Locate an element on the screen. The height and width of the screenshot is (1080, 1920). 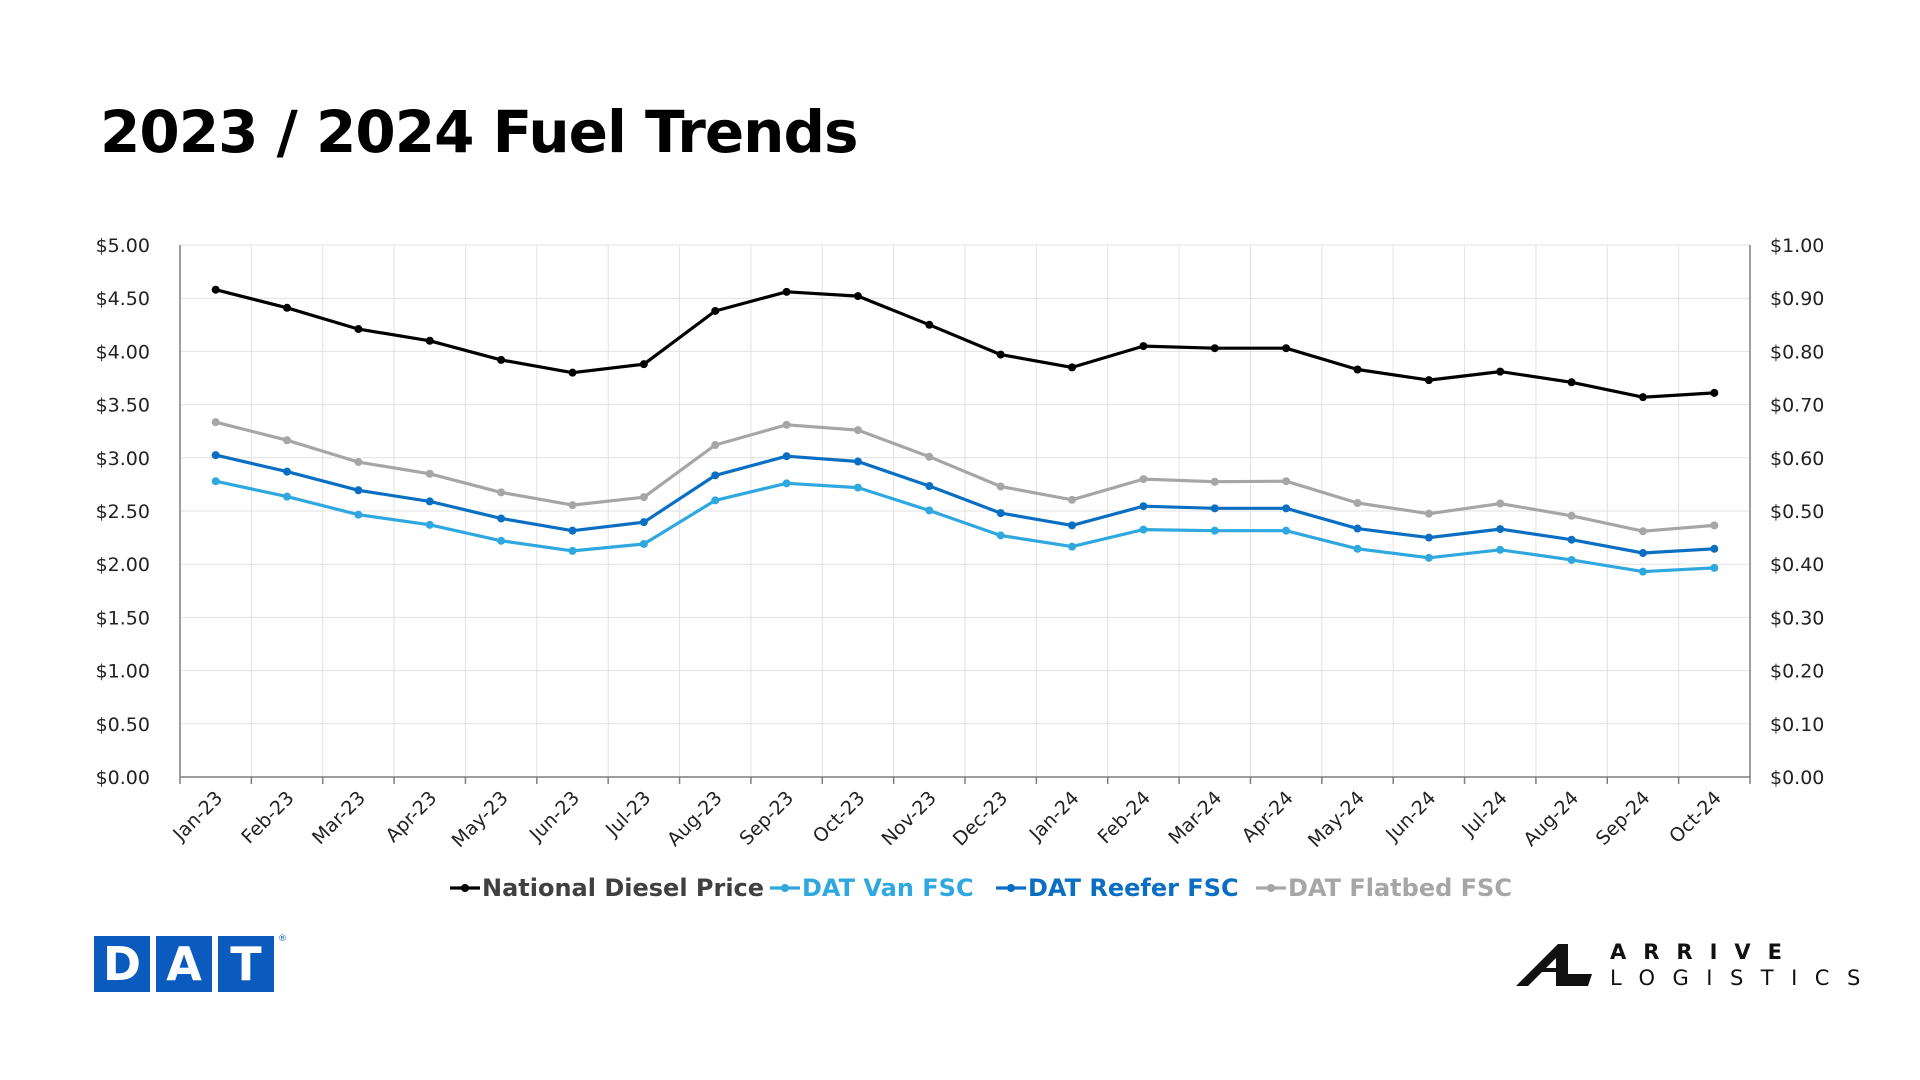
series-national-diesel-price is located at coordinates (965, 343).